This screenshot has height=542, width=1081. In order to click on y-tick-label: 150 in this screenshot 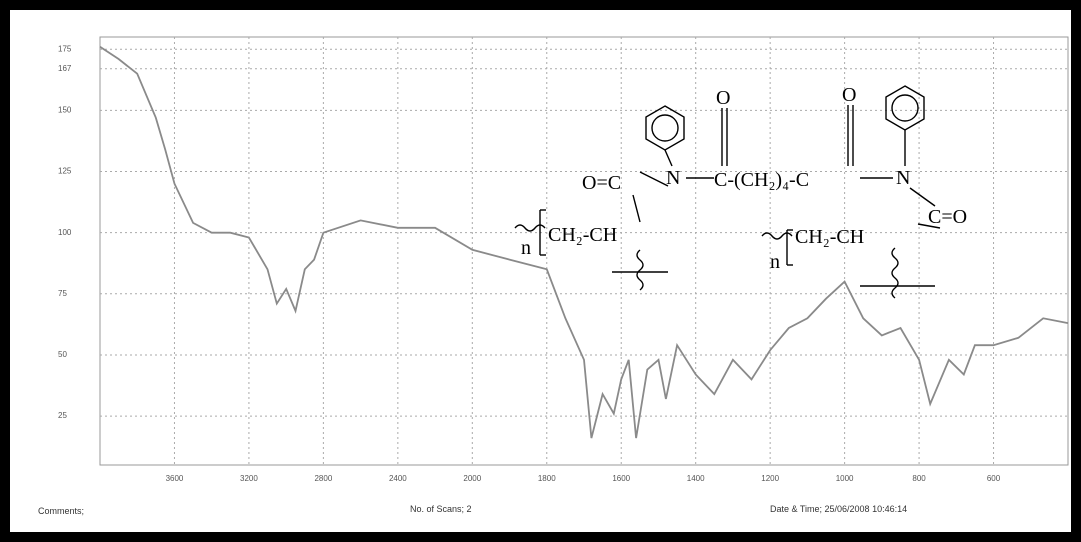, I will do `click(65, 109)`.